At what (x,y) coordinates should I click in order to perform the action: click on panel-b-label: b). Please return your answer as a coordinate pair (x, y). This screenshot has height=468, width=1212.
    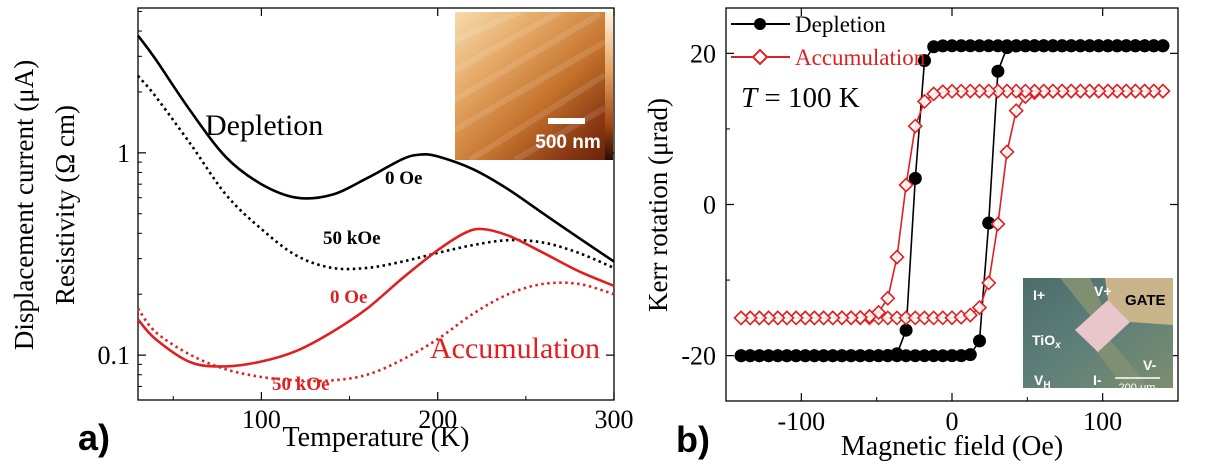
    Looking at the image, I should click on (693, 439).